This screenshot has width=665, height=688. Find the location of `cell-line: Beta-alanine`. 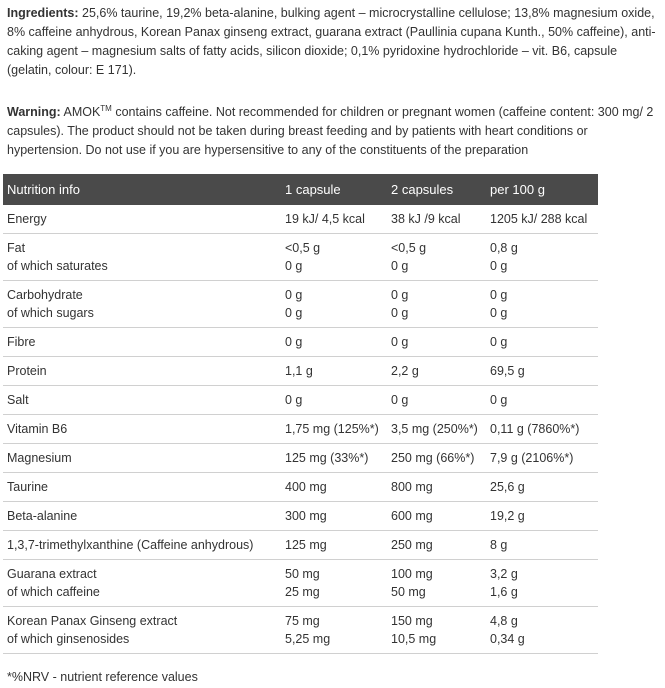

cell-line: Beta-alanine is located at coordinates (42, 516).